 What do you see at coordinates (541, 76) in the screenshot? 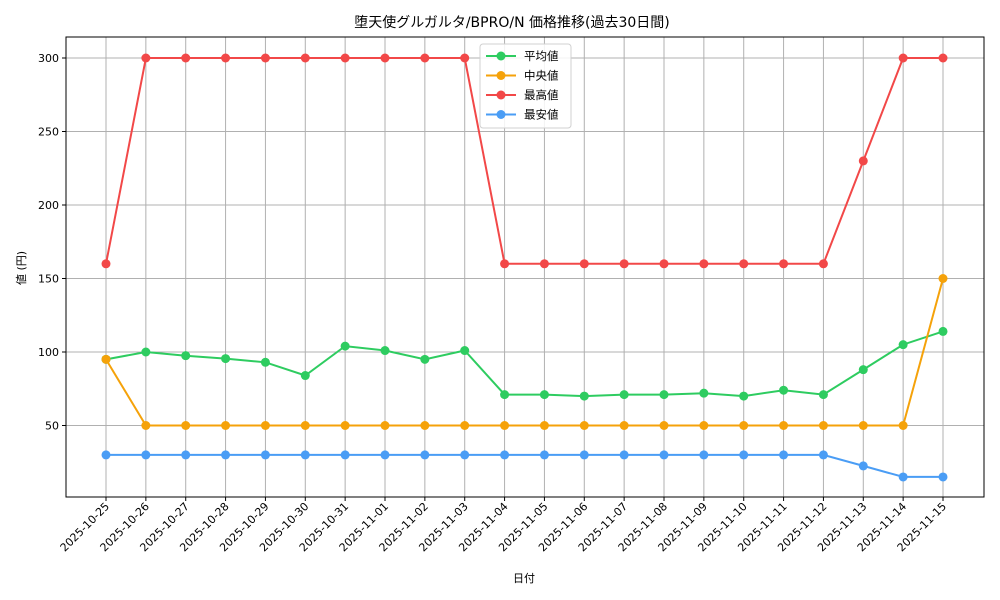
I see `legend-label: 中央値` at bounding box center [541, 76].